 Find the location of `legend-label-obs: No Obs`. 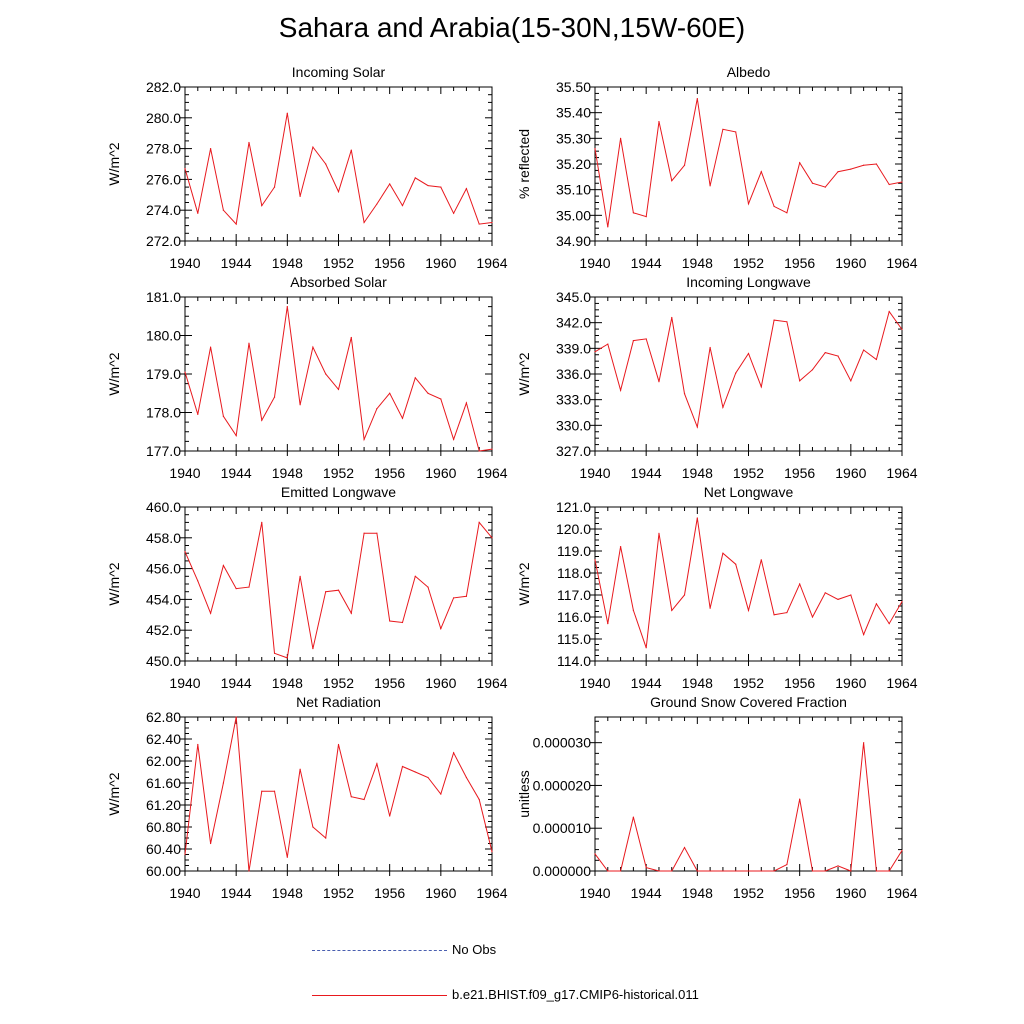

legend-label-obs: No Obs is located at coordinates (474, 949).